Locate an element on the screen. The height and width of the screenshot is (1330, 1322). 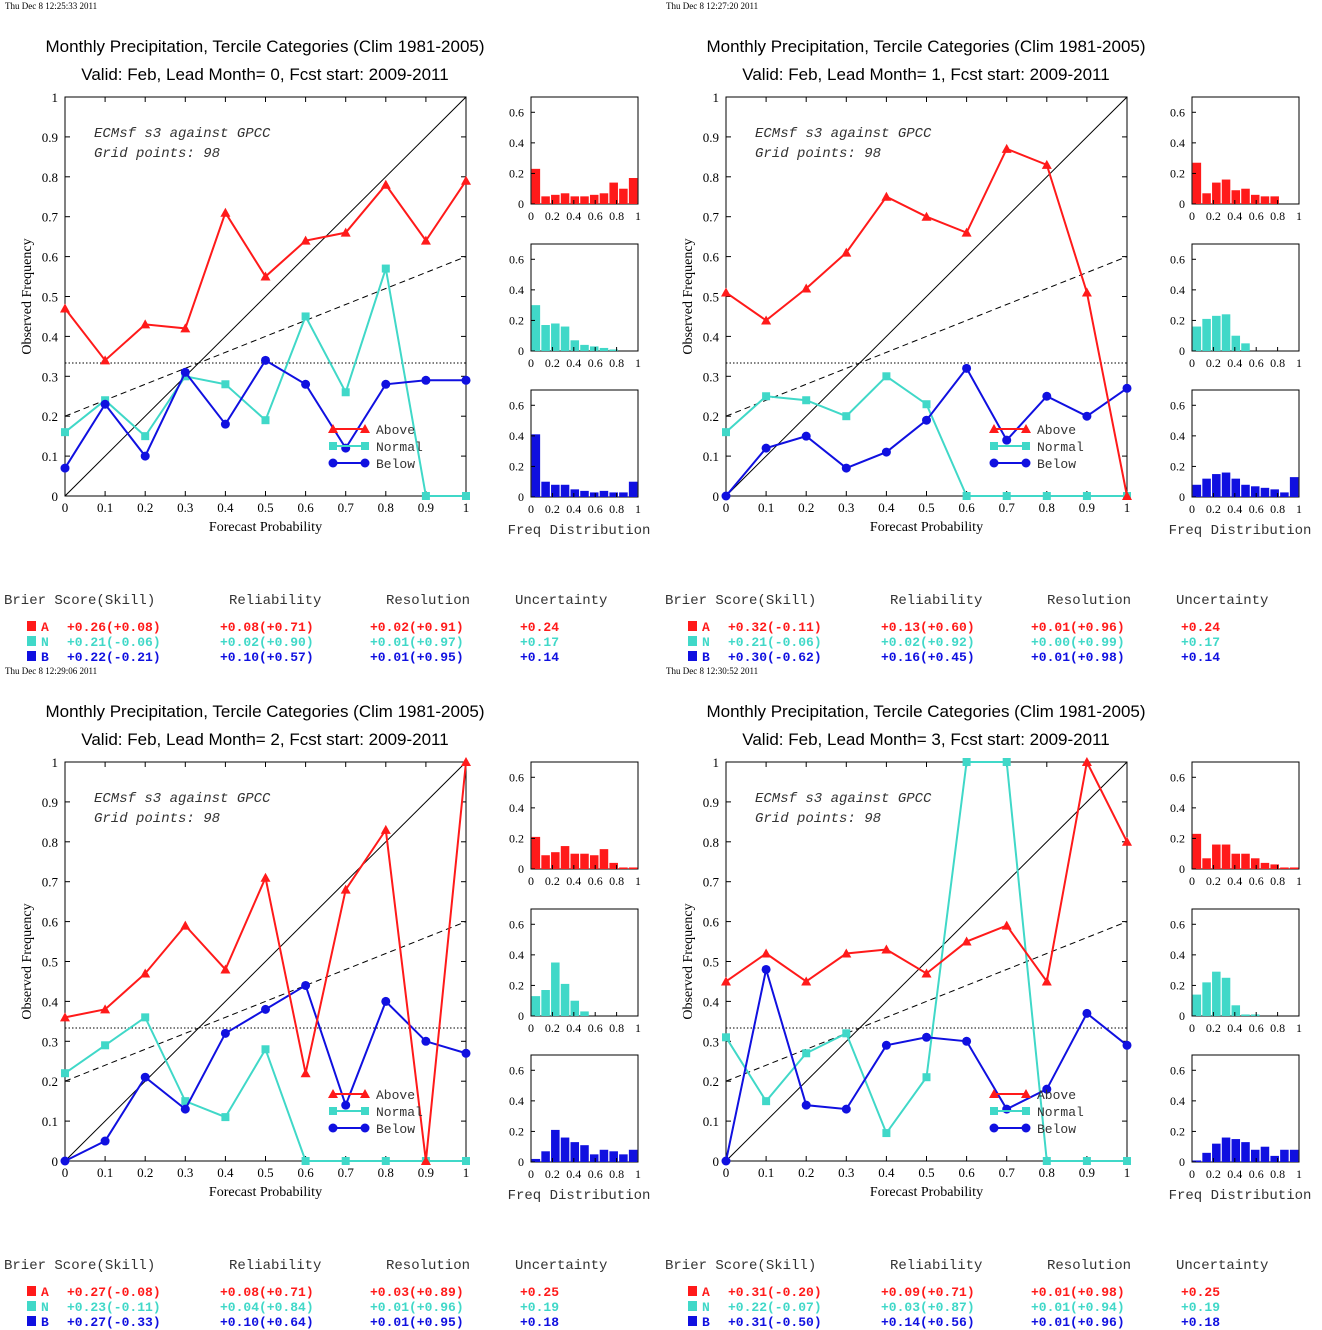
score-reliability: +0.09(+0.71) is located at coordinates (928, 1292).